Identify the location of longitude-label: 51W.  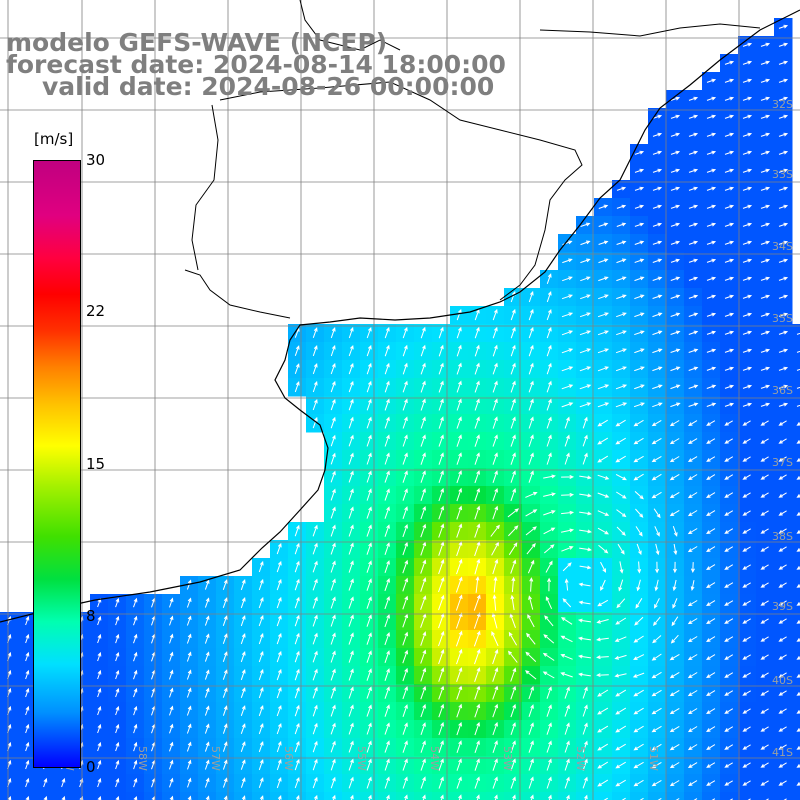
(653, 758).